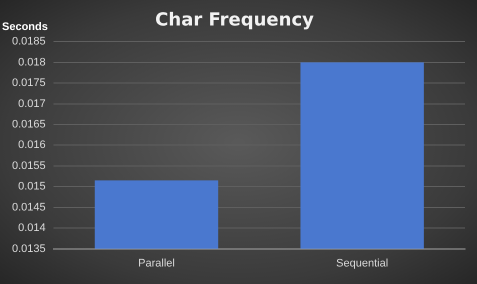 This screenshot has width=477, height=284. What do you see at coordinates (29, 166) in the screenshot?
I see `y-tick-label: 0.0155` at bounding box center [29, 166].